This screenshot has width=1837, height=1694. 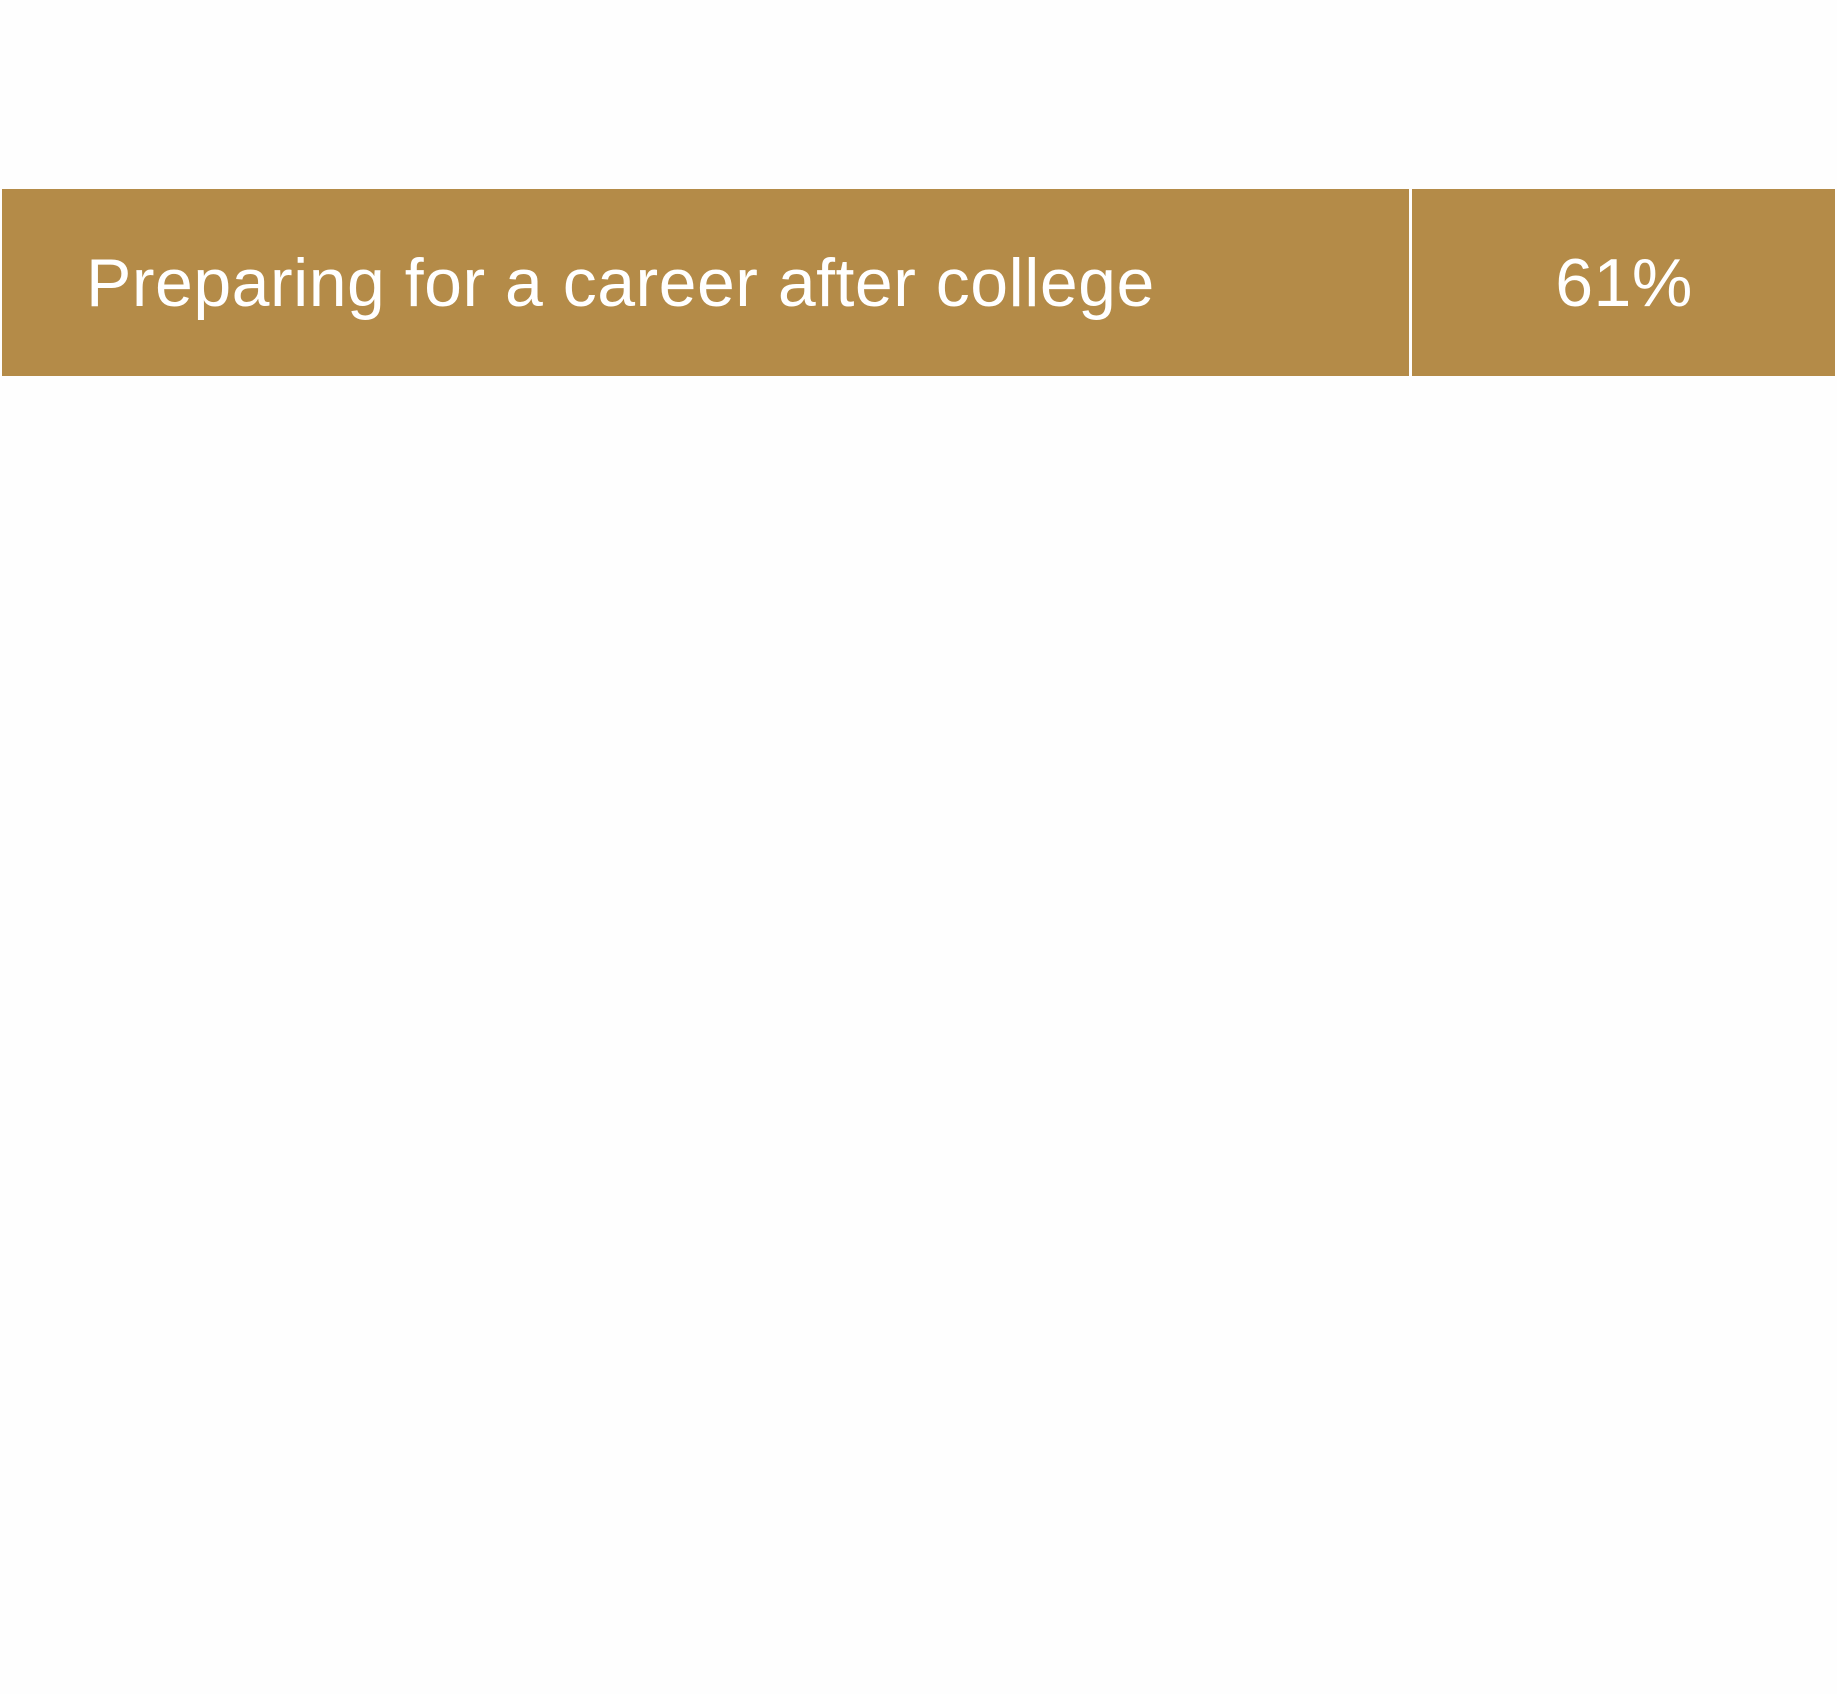 What do you see at coordinates (1623, 282) in the screenshot?
I see `row-value-cell: 61%` at bounding box center [1623, 282].